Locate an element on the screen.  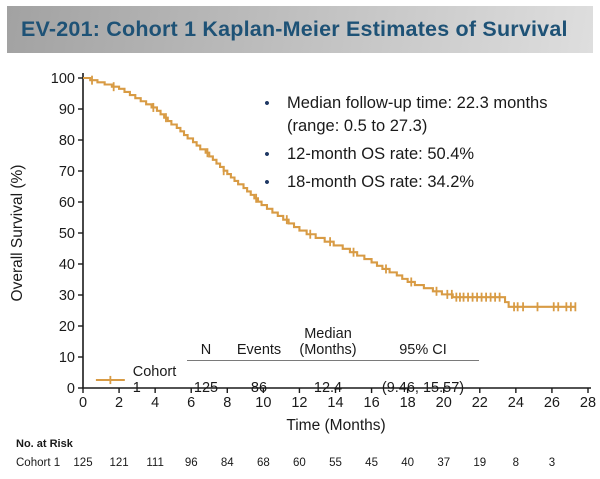
at-risk-value: 60 is located at coordinates (299, 463).